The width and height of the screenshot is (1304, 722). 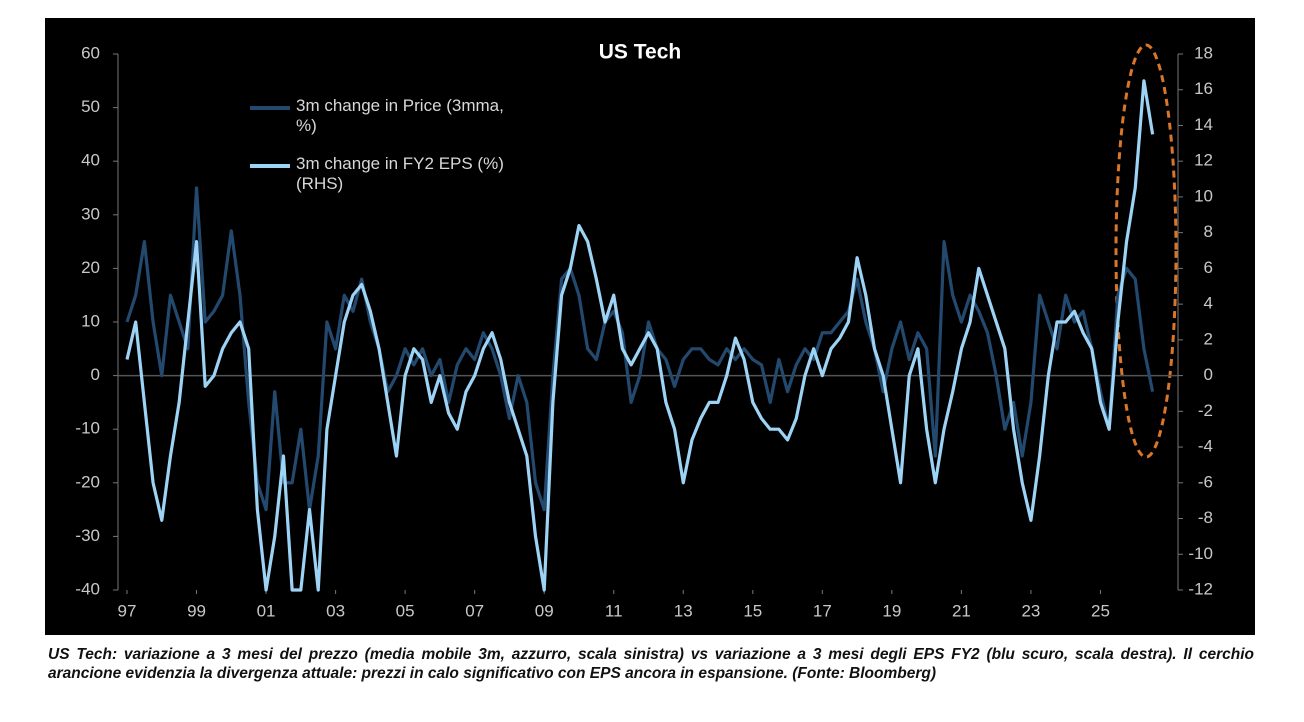 I want to click on y-tick-label: -40, so click(x=87, y=588).